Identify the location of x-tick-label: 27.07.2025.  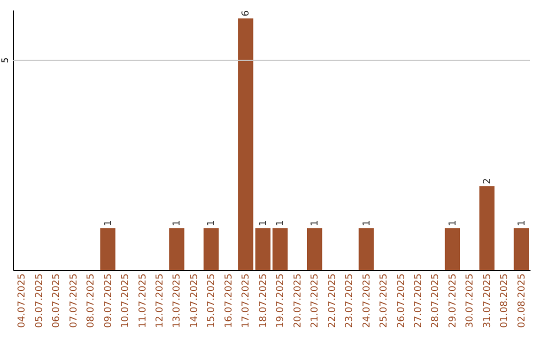
(418, 301).